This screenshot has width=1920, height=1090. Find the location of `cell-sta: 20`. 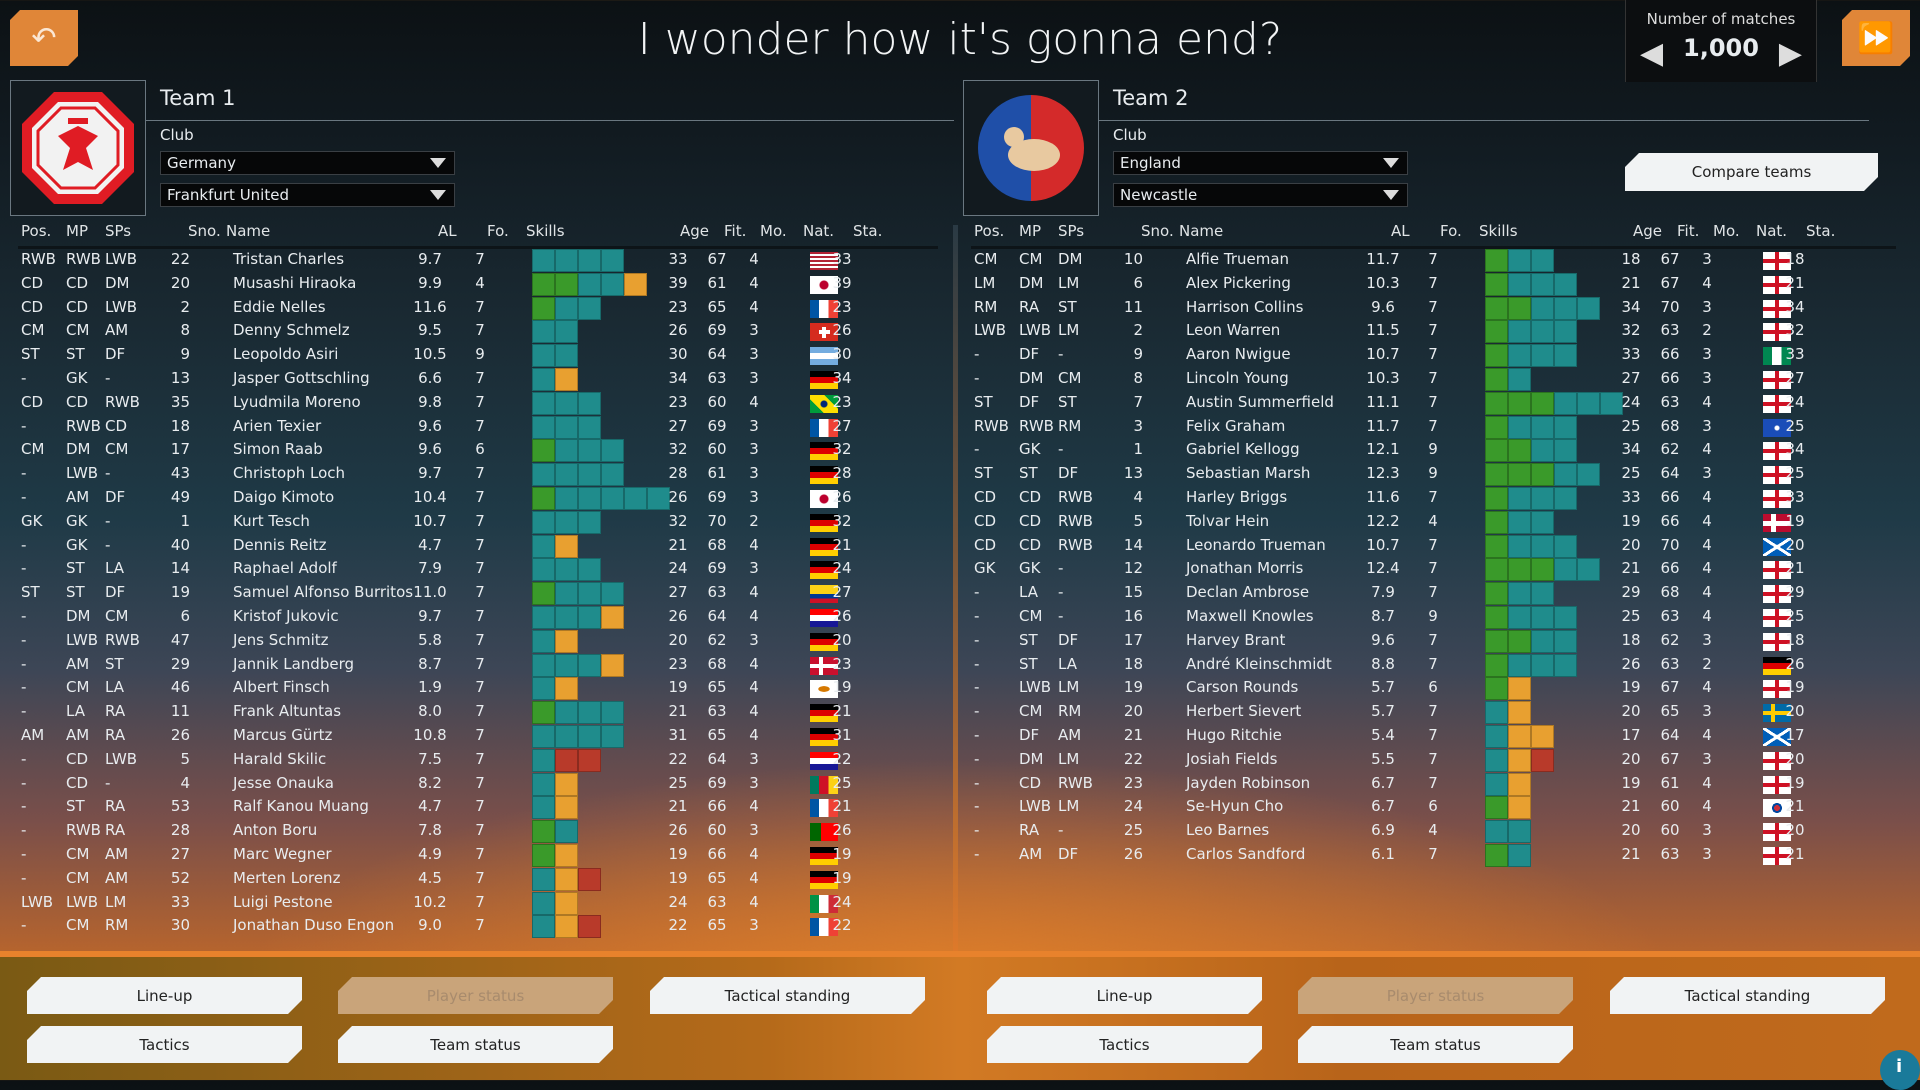

cell-sta: 20 is located at coordinates (1795, 758).